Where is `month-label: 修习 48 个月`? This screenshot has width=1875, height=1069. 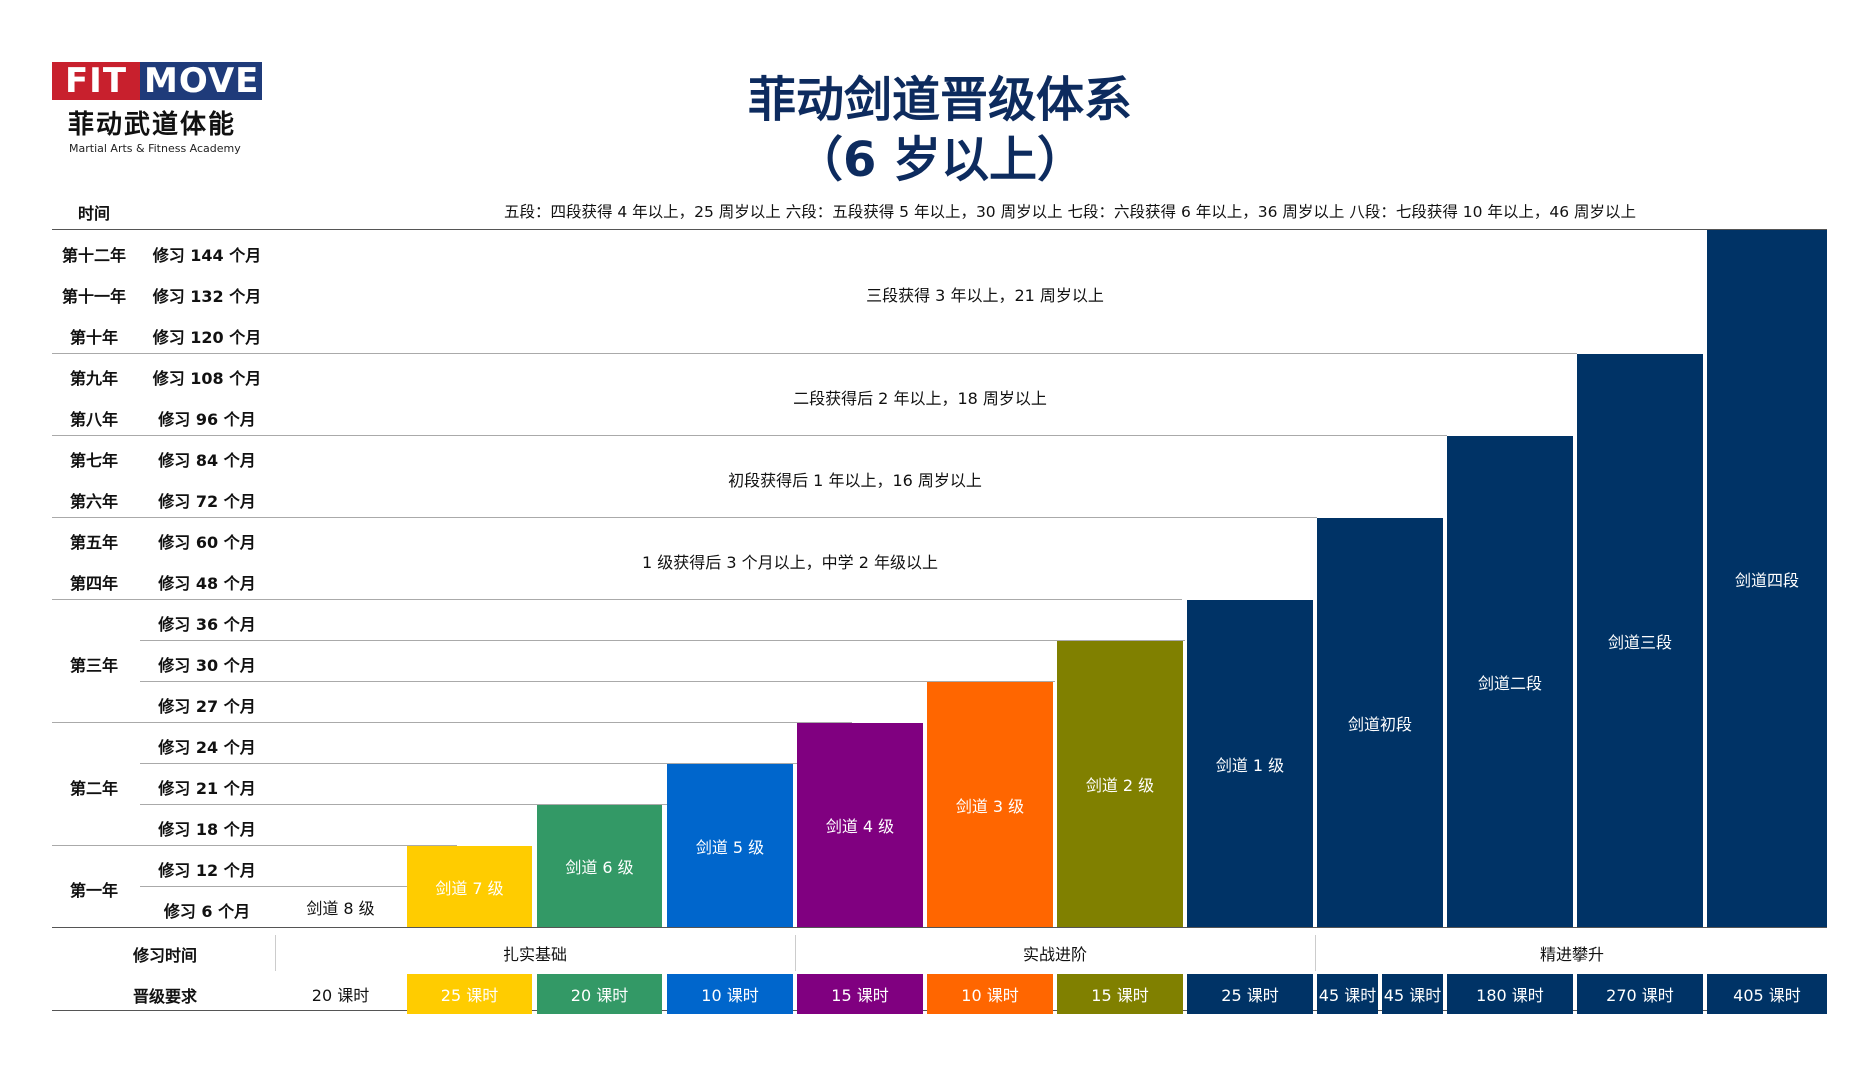 month-label: 修习 48 个月 is located at coordinates (207, 583).